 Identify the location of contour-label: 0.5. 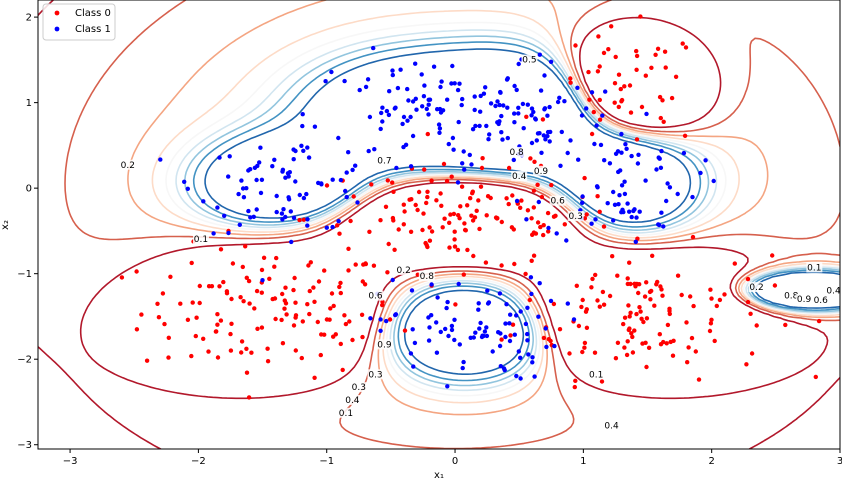
(529, 61).